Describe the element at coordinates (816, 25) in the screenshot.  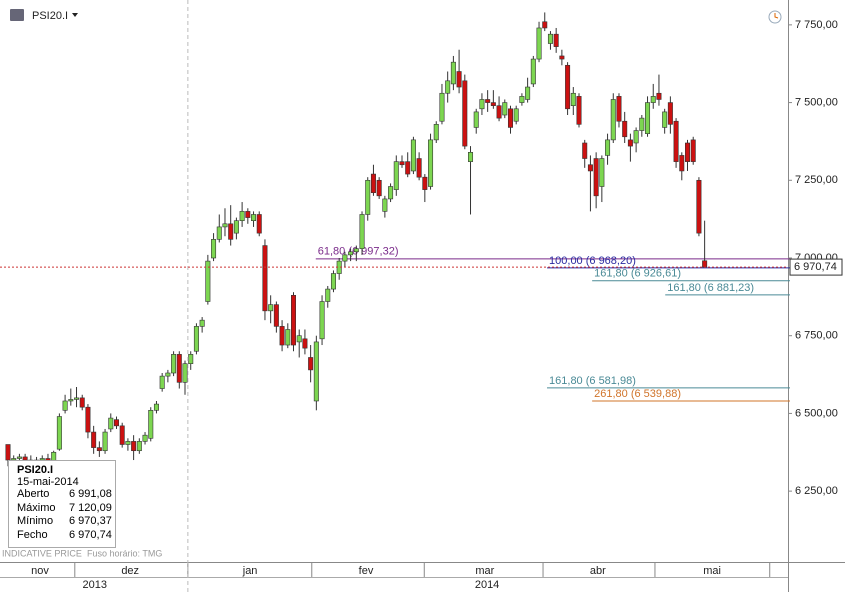
I see `y-tick-label: 7 750,00` at that location.